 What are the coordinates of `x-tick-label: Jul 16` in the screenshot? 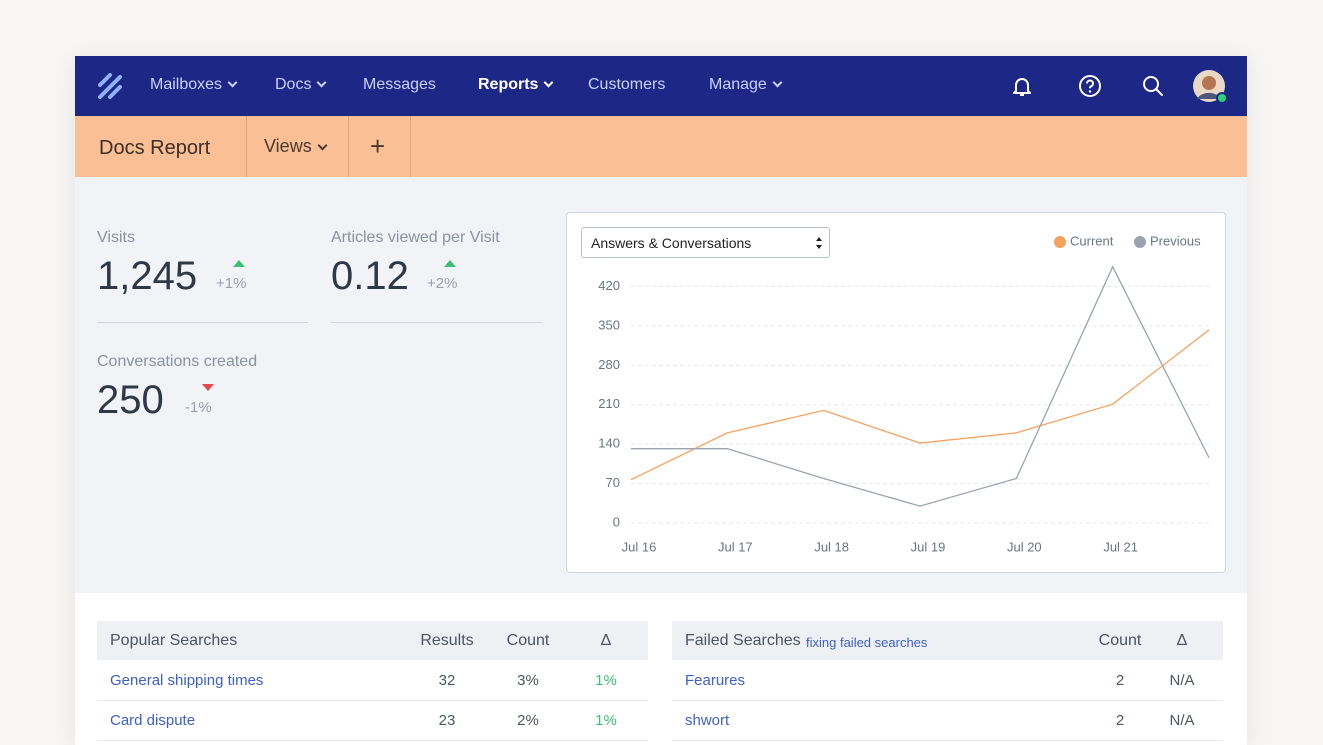 It's located at (639, 546).